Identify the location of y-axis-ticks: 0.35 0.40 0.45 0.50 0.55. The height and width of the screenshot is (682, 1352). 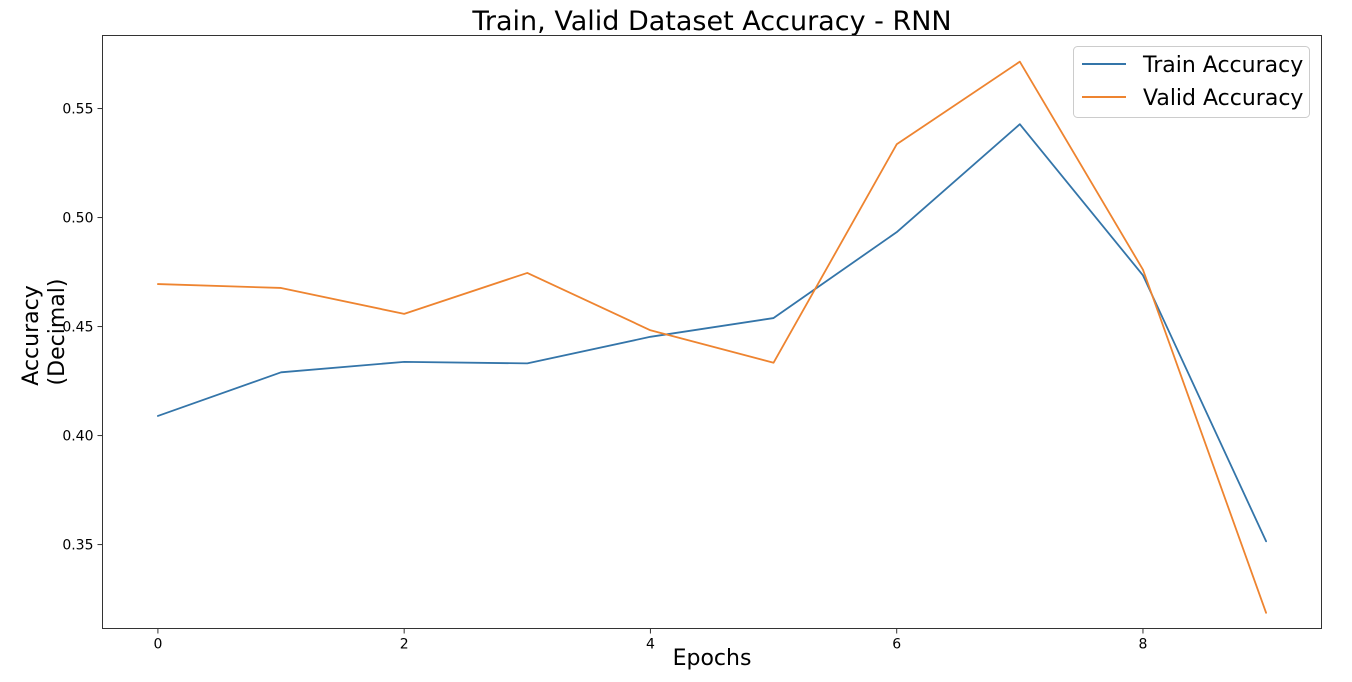
(82, 328).